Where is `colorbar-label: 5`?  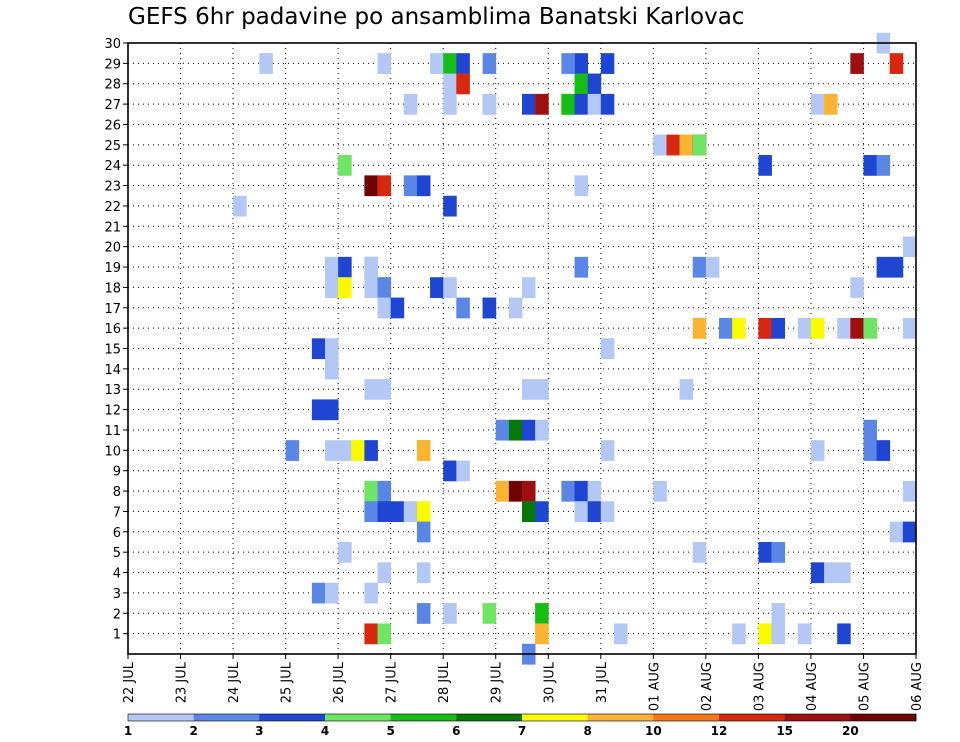 colorbar-label: 5 is located at coordinates (390, 731).